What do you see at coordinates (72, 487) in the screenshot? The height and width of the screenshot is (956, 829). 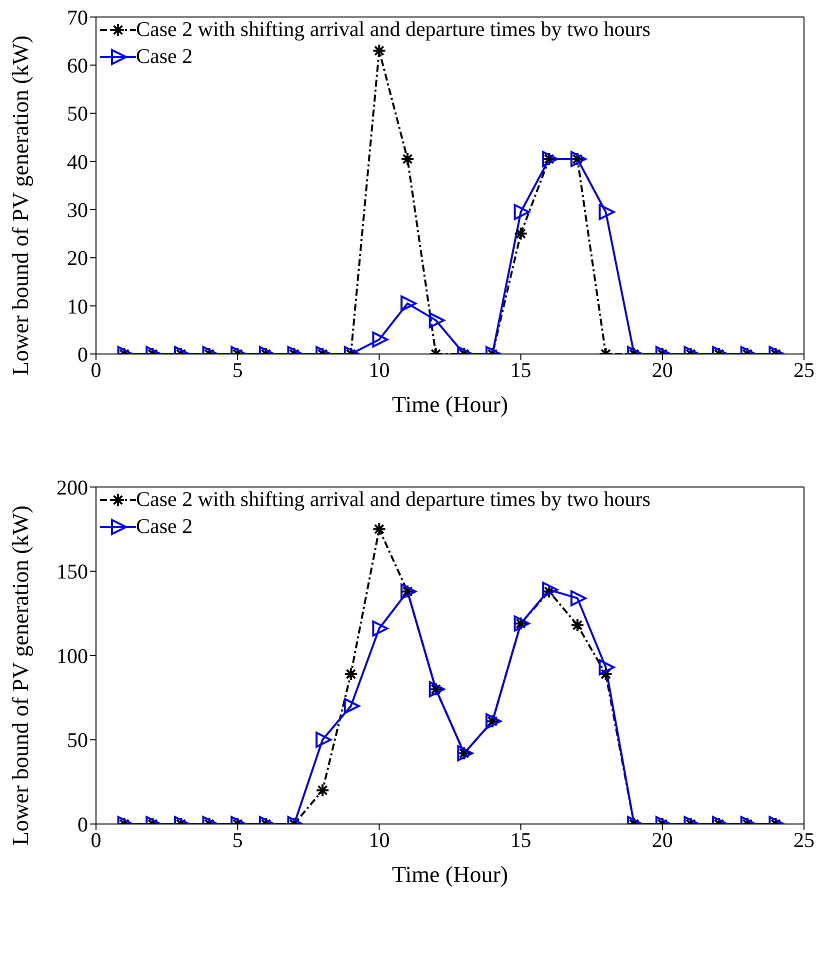 I see `y-tick-label: 200` at bounding box center [72, 487].